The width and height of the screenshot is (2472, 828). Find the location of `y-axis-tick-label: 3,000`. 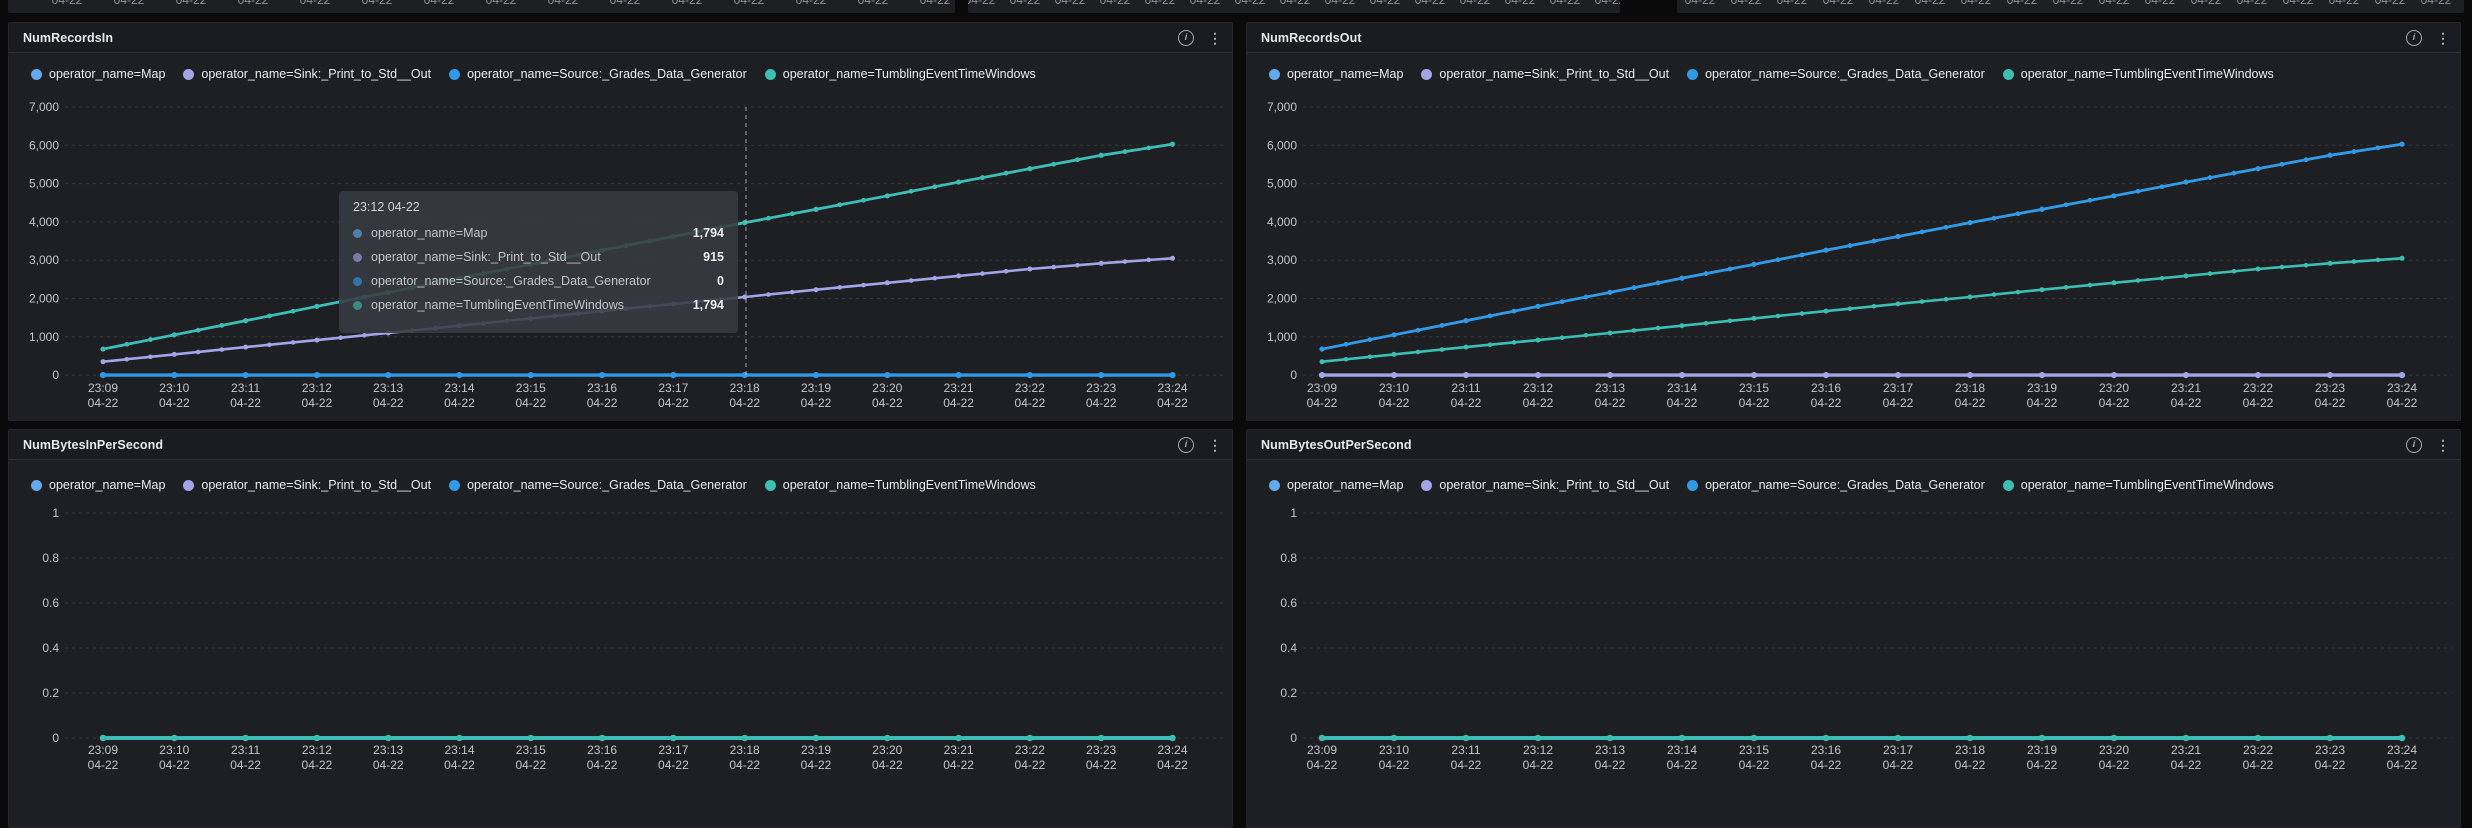

y-axis-tick-label: 3,000 is located at coordinates (44, 260).